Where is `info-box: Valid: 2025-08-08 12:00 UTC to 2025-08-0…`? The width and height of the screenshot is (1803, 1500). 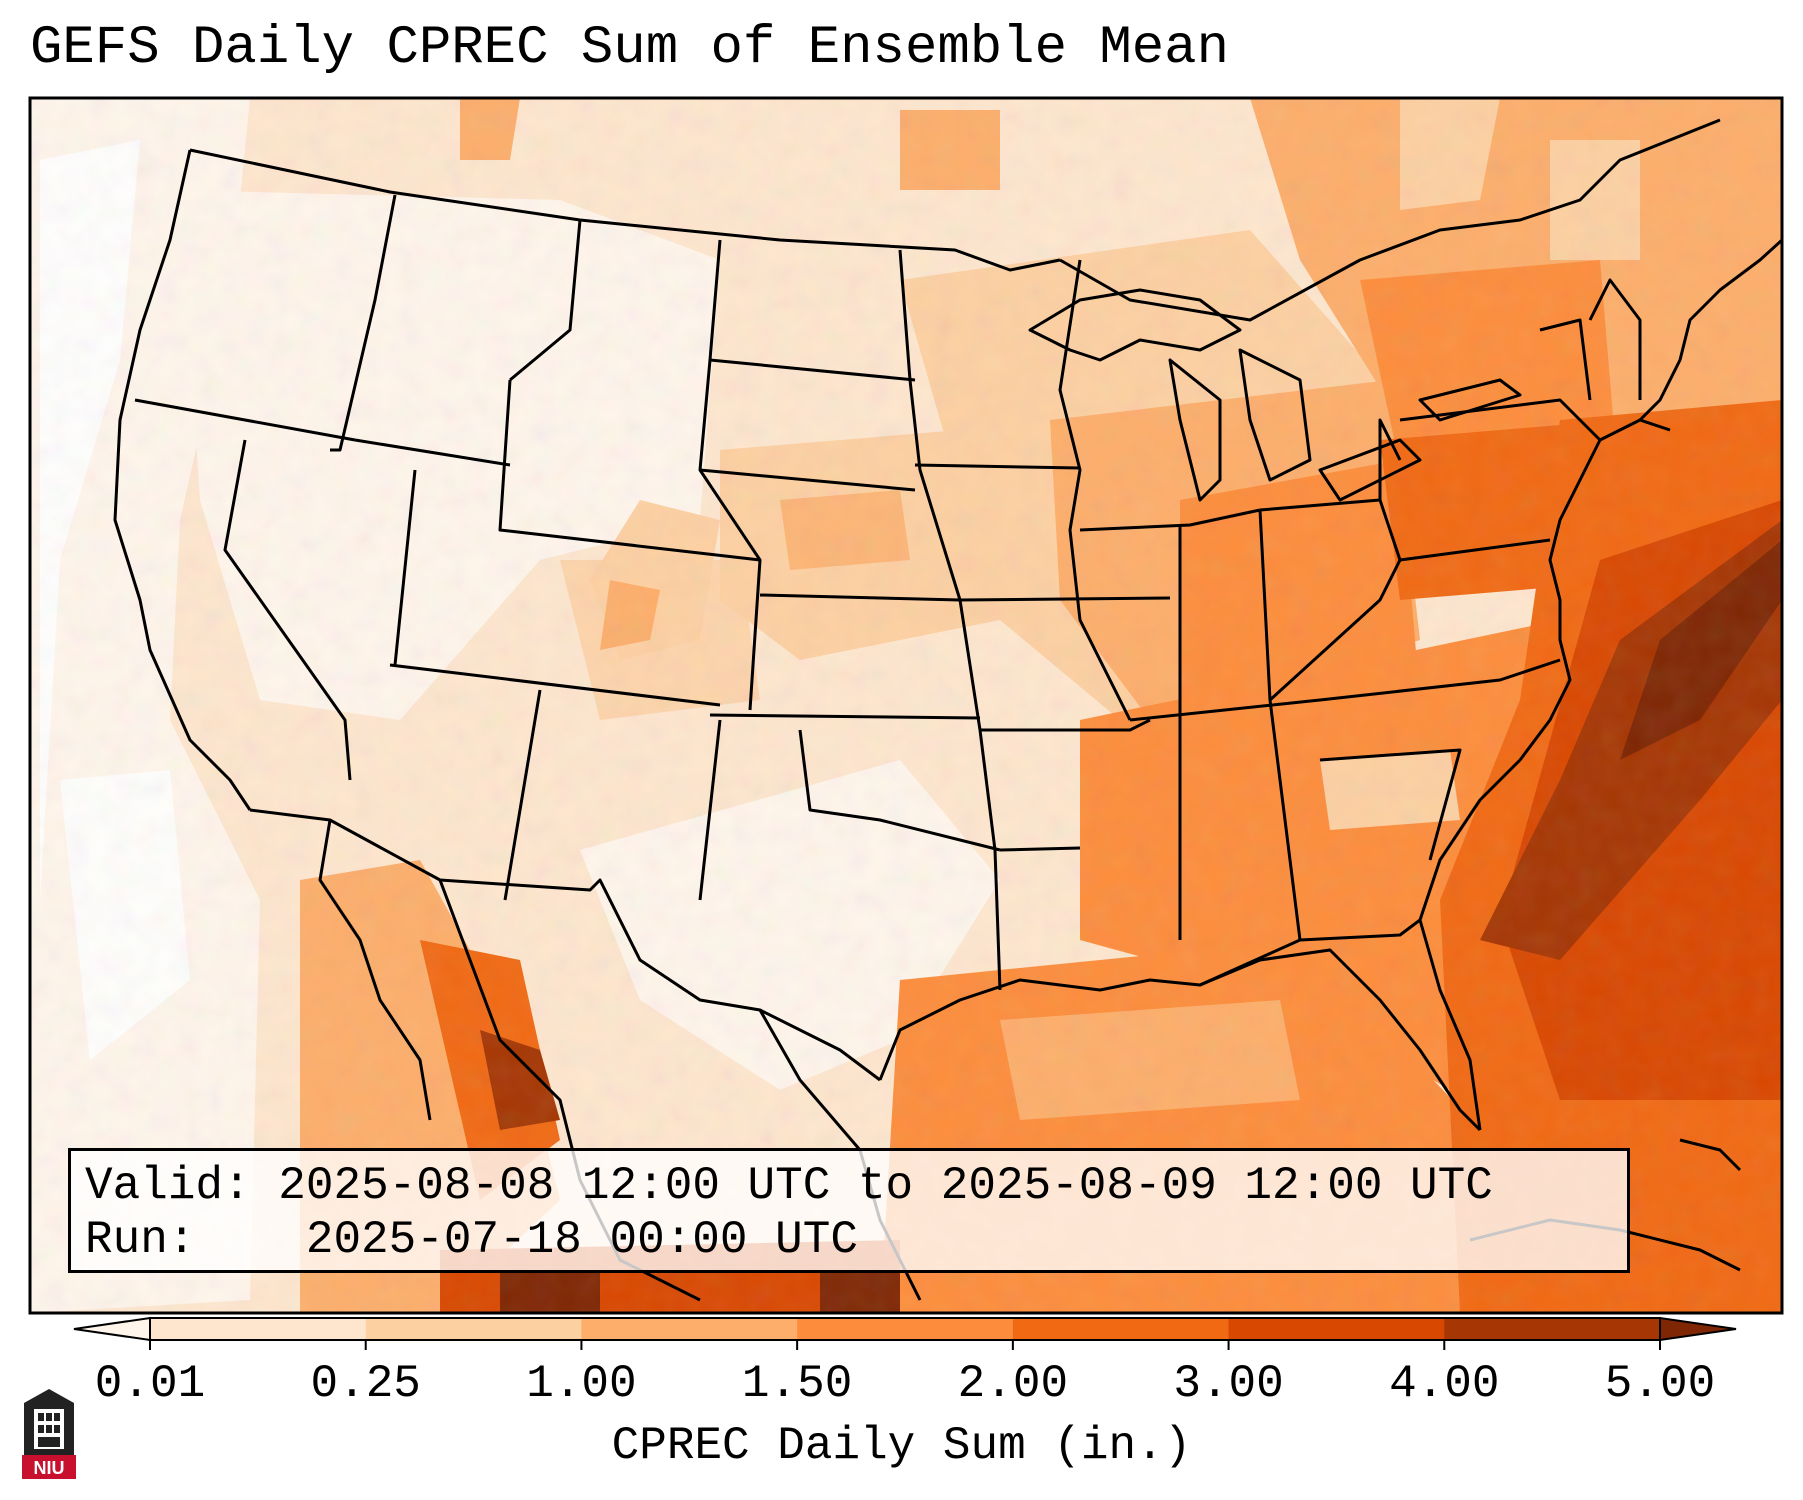
info-box: Valid: 2025-08-08 12:00 UTC to 2025-08-0… is located at coordinates (849, 1210).